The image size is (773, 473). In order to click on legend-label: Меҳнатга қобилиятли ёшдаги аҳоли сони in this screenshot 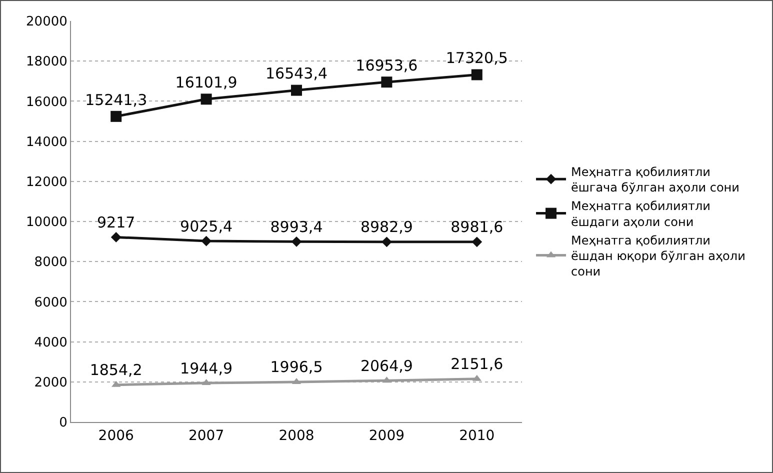, I will do `click(640, 214)`.